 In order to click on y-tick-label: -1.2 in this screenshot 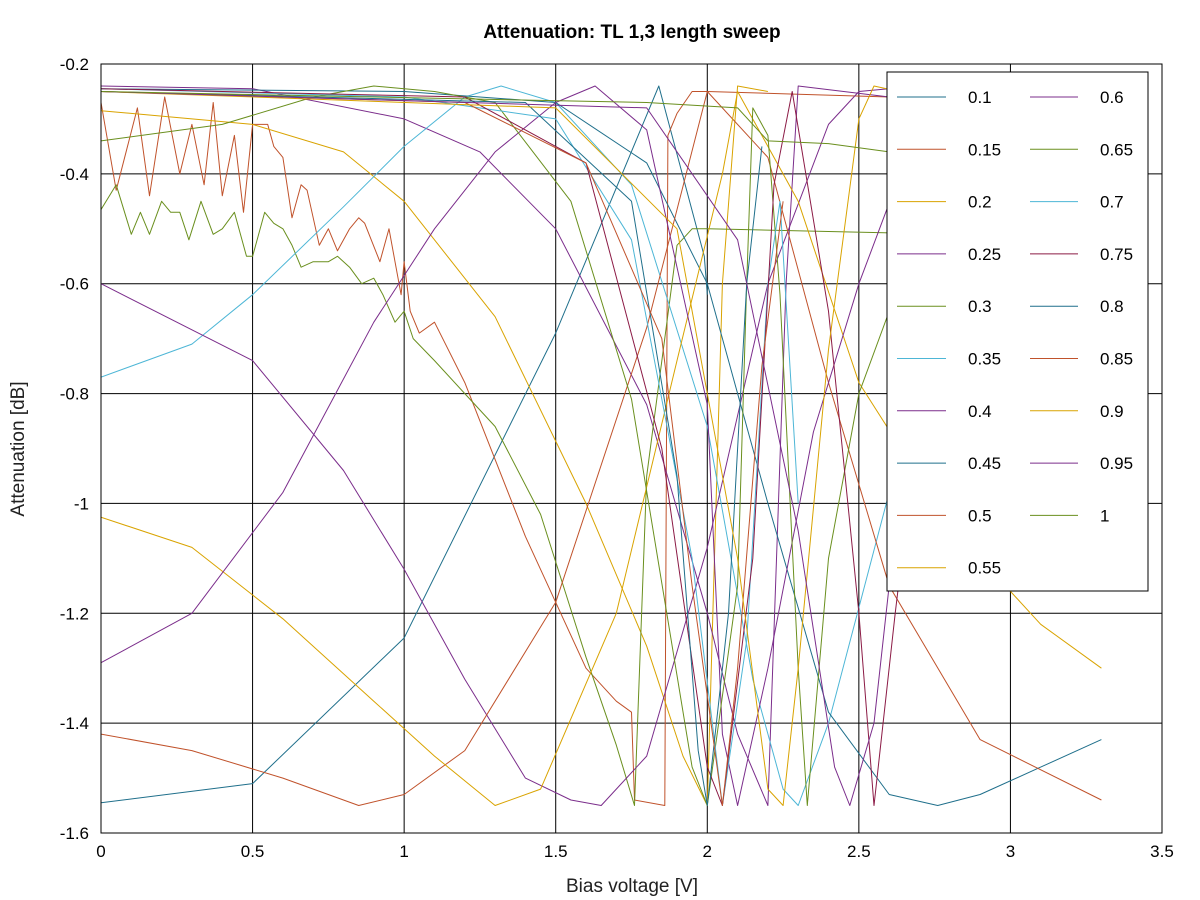, I will do `click(74, 613)`.